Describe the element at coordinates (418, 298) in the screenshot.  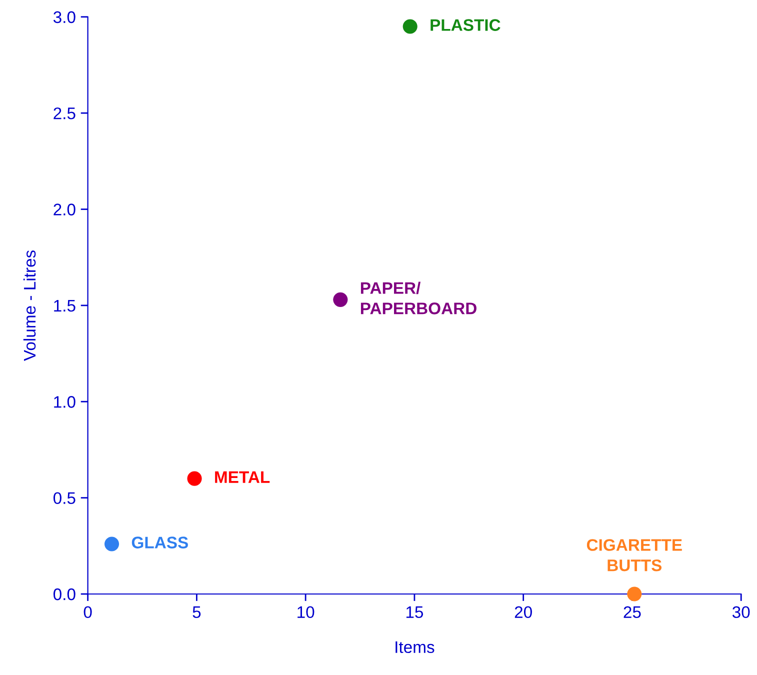
I see `series-label: PAPER/ PAPERBOARD` at that location.